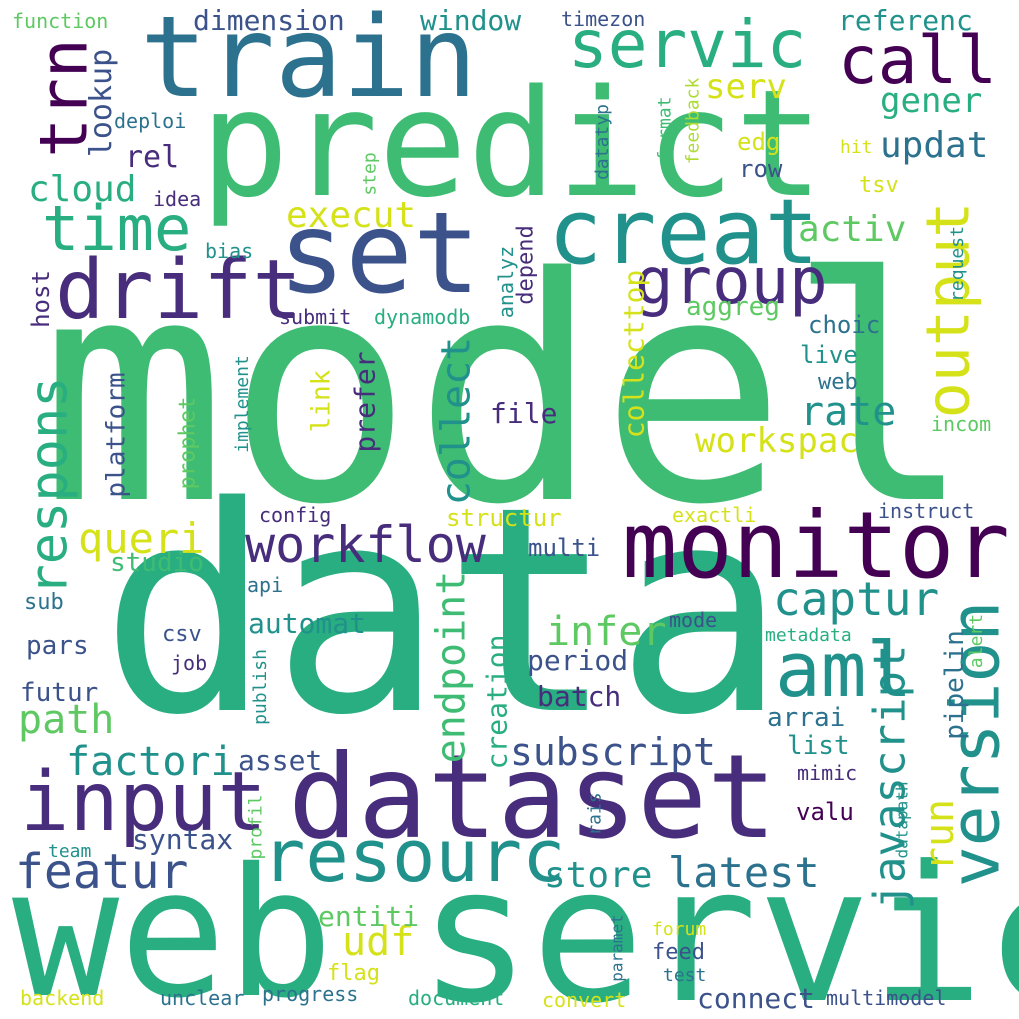  Describe the element at coordinates (353, 973) in the screenshot. I see `word-flag: flag` at that location.